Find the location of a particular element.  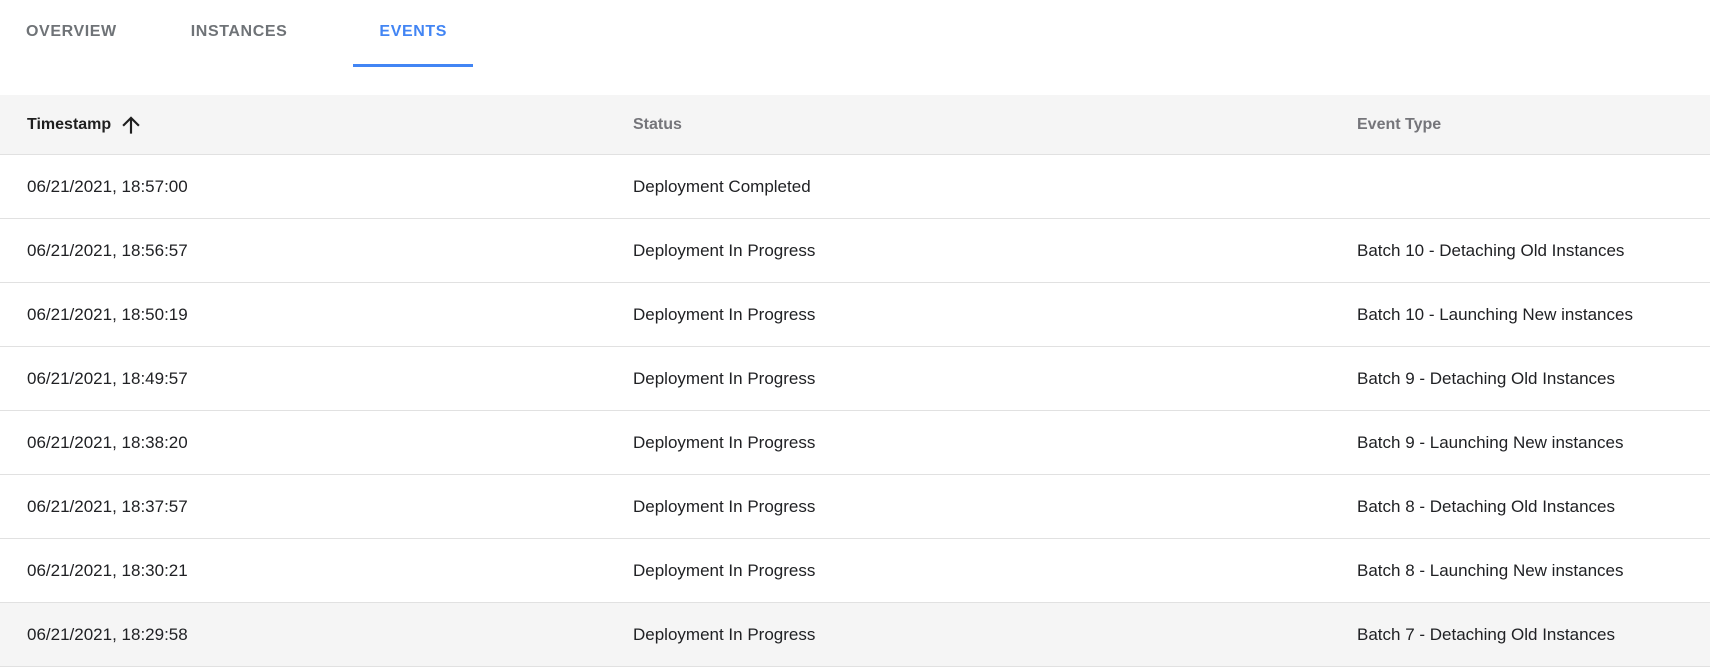

cell-timestamp: 06/21/2021, 18:29:58 is located at coordinates (107, 634).